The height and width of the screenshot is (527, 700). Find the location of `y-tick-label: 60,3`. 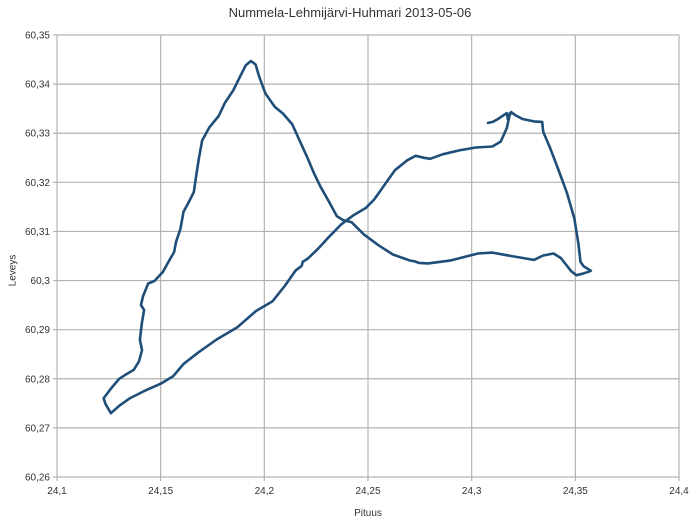

y-tick-label: 60,3 is located at coordinates (41, 281).